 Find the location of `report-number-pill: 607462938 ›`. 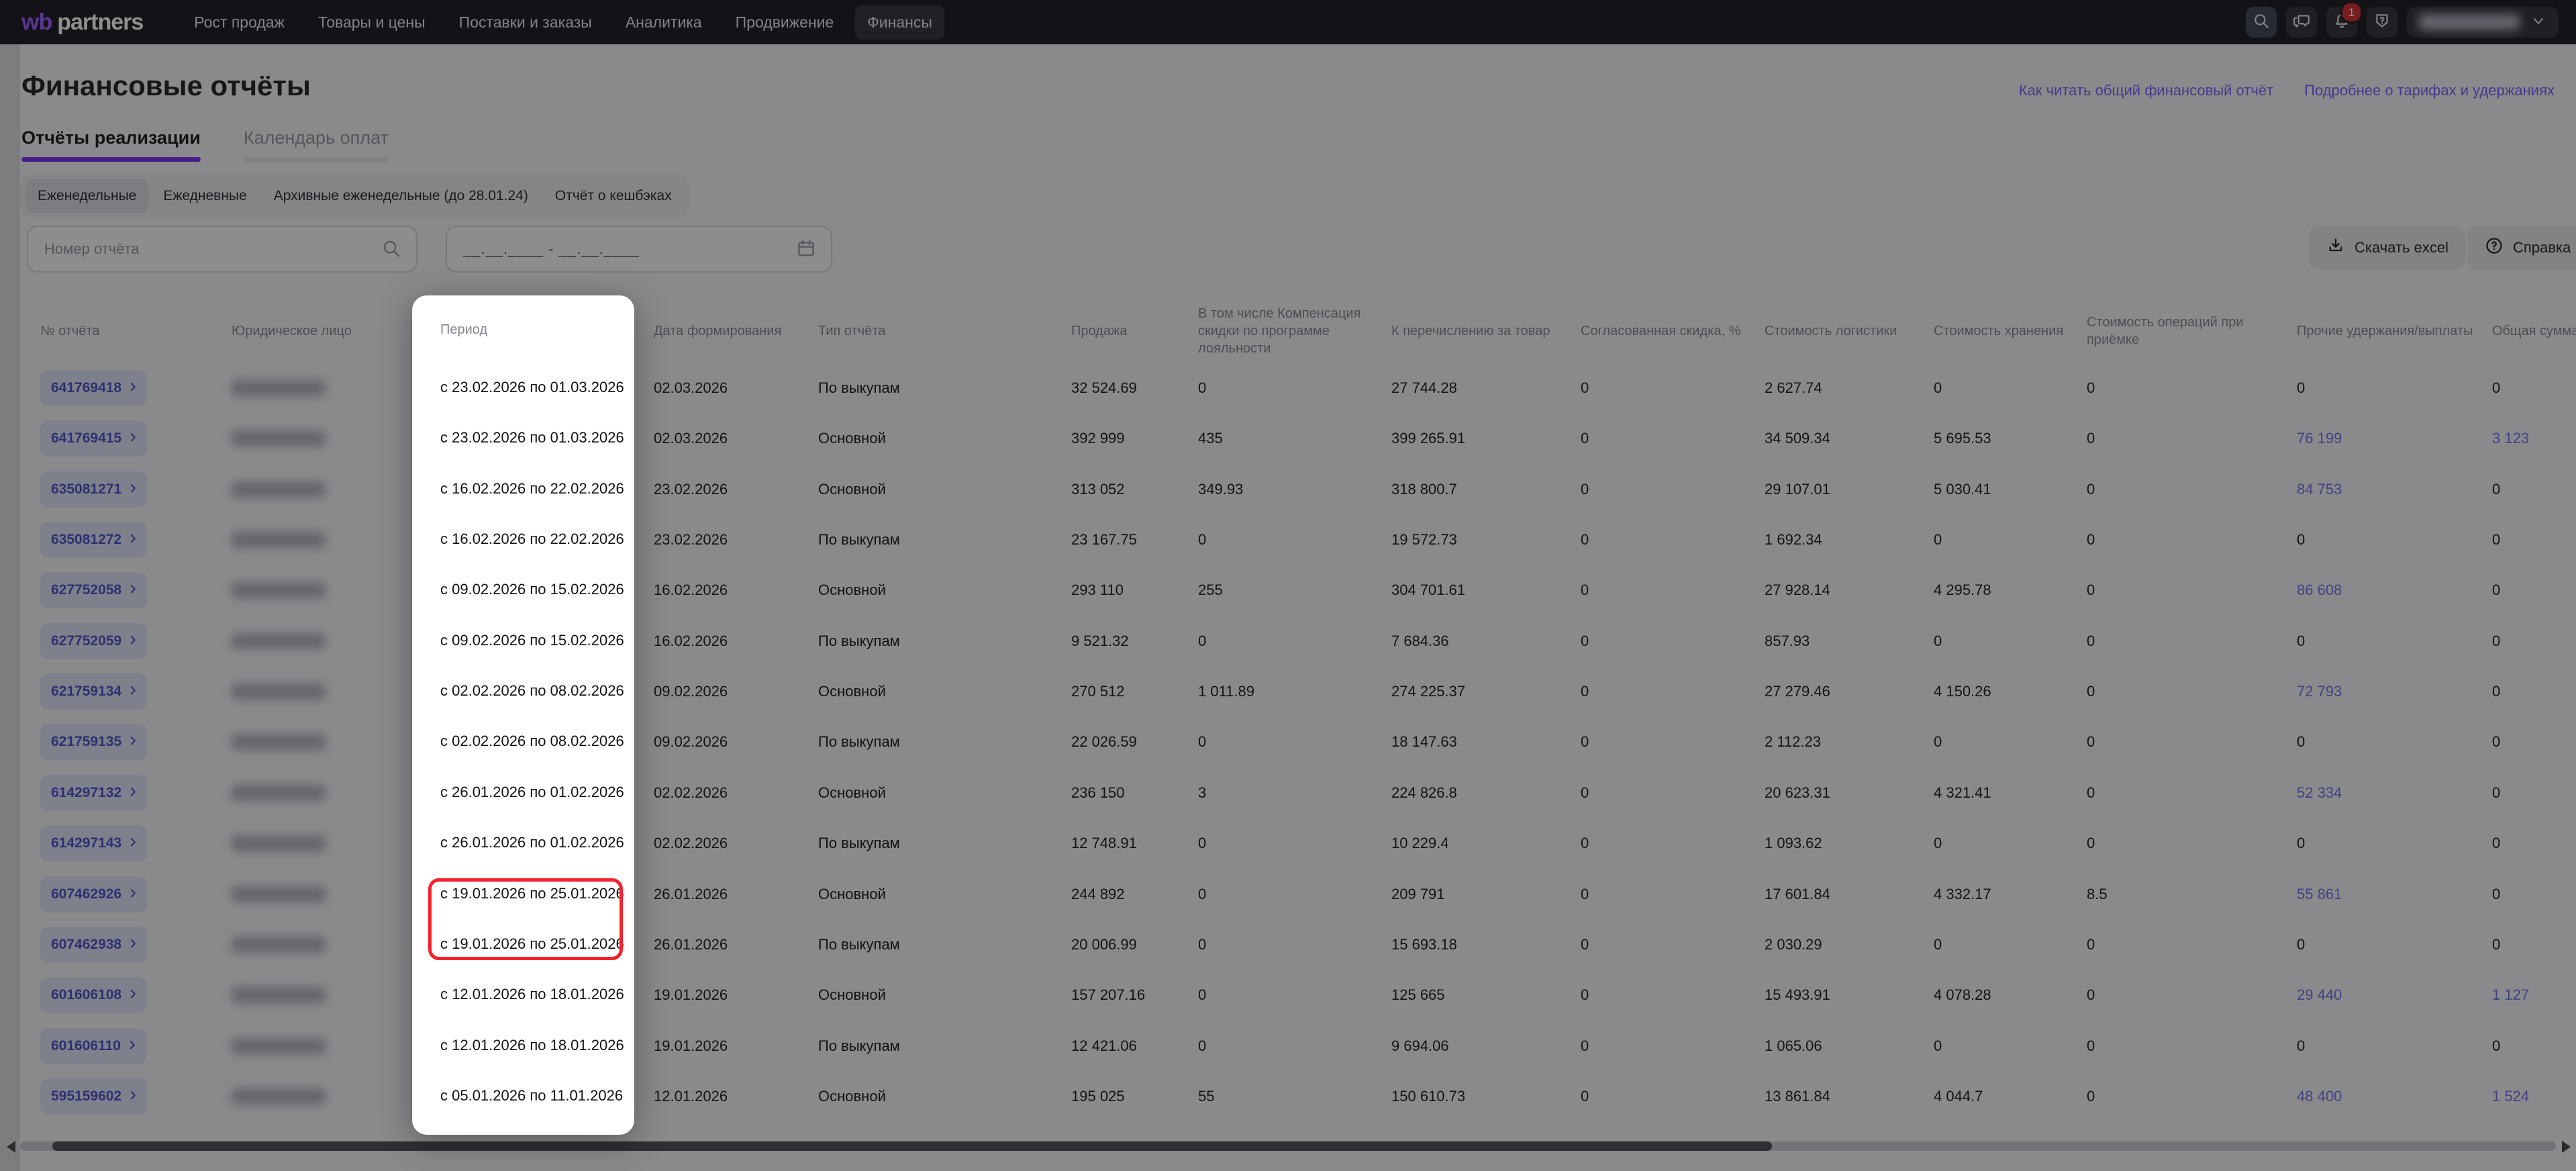

report-number-pill: 607462938 › is located at coordinates (94, 944).